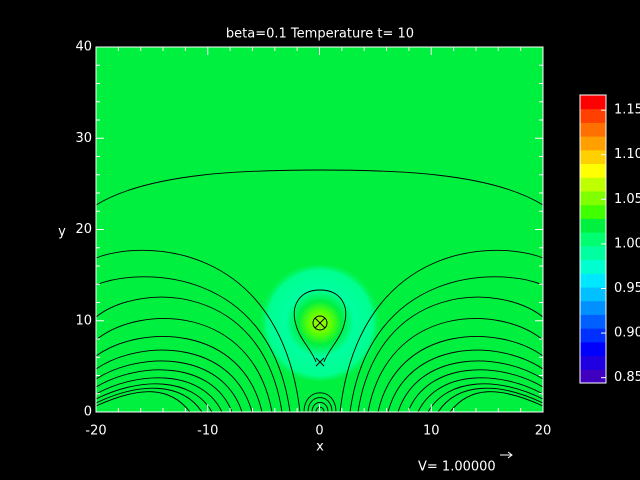 This screenshot has height=480, width=640. What do you see at coordinates (62, 232) in the screenshot?
I see `y-axis-label: y` at bounding box center [62, 232].